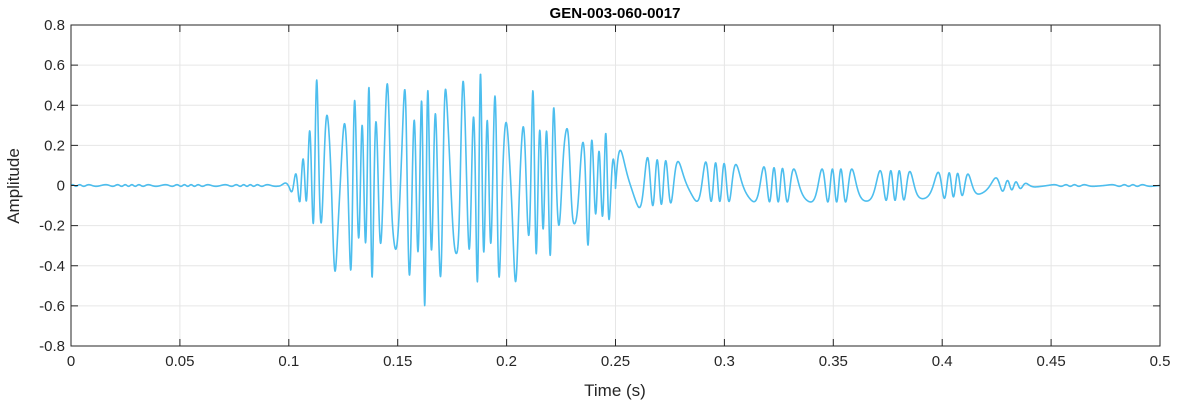 The height and width of the screenshot is (404, 1177). Describe the element at coordinates (615, 390) in the screenshot. I see `x-axis-label: Time (s)` at that location.